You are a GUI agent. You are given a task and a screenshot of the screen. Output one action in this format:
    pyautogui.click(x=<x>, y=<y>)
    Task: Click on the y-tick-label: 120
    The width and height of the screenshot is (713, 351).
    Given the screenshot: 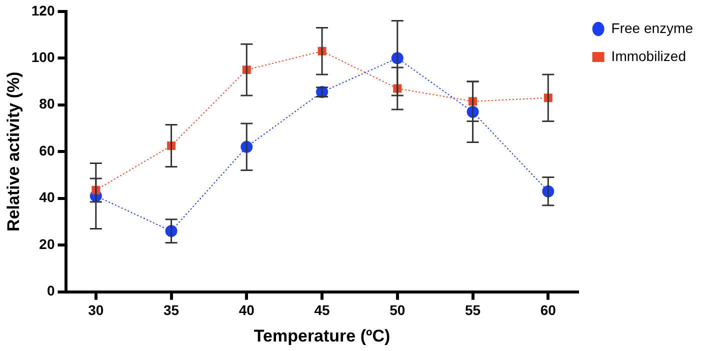 What is the action you would take?
    pyautogui.click(x=43, y=10)
    